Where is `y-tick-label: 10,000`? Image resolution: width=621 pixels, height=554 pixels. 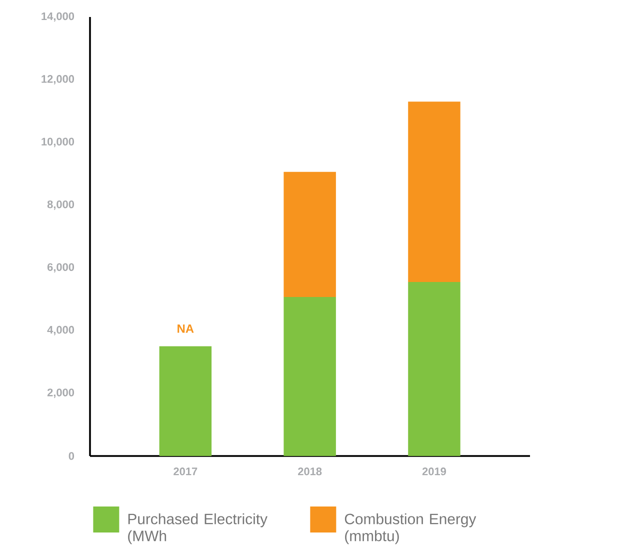
y-tick-label: 10,000 is located at coordinates (58, 143).